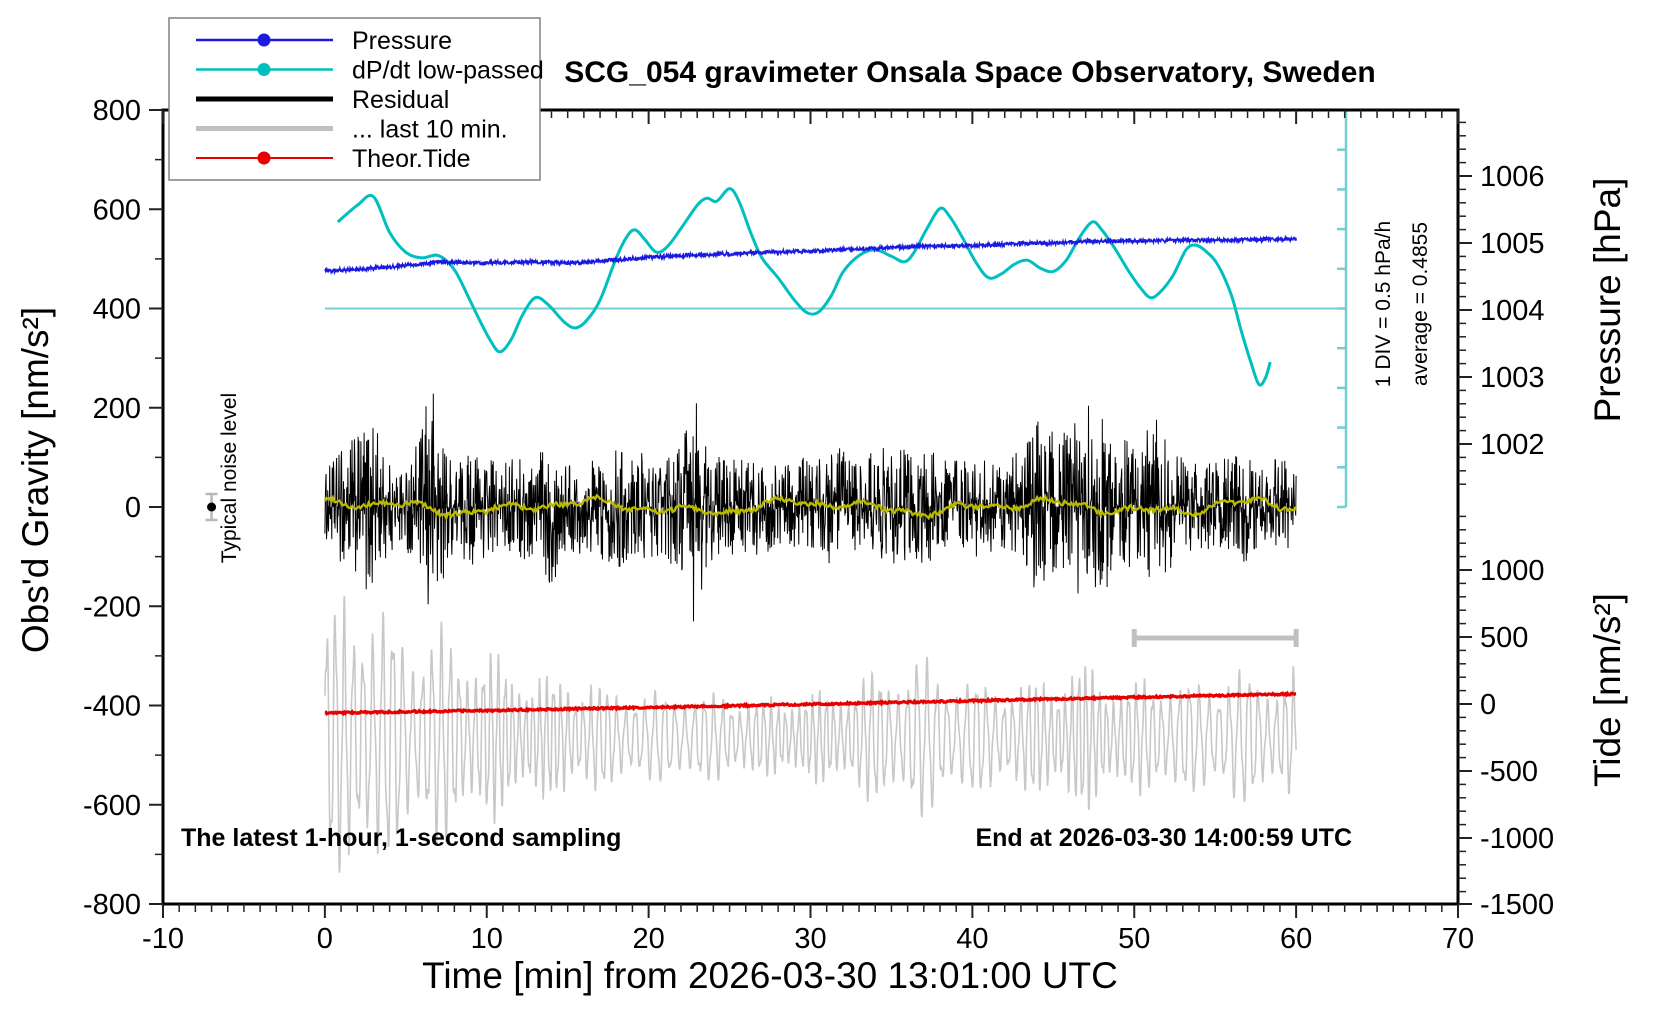 The height and width of the screenshot is (1020, 1660). Describe the element at coordinates (112, 806) in the screenshot. I see `gravity-tick-label: -600` at that location.